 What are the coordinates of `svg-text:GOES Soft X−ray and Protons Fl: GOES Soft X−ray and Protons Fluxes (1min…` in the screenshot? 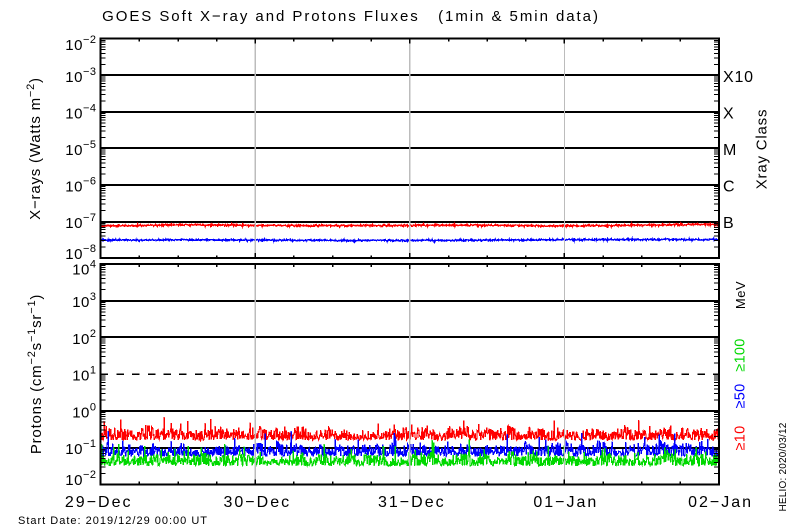 It's located at (351, 16).